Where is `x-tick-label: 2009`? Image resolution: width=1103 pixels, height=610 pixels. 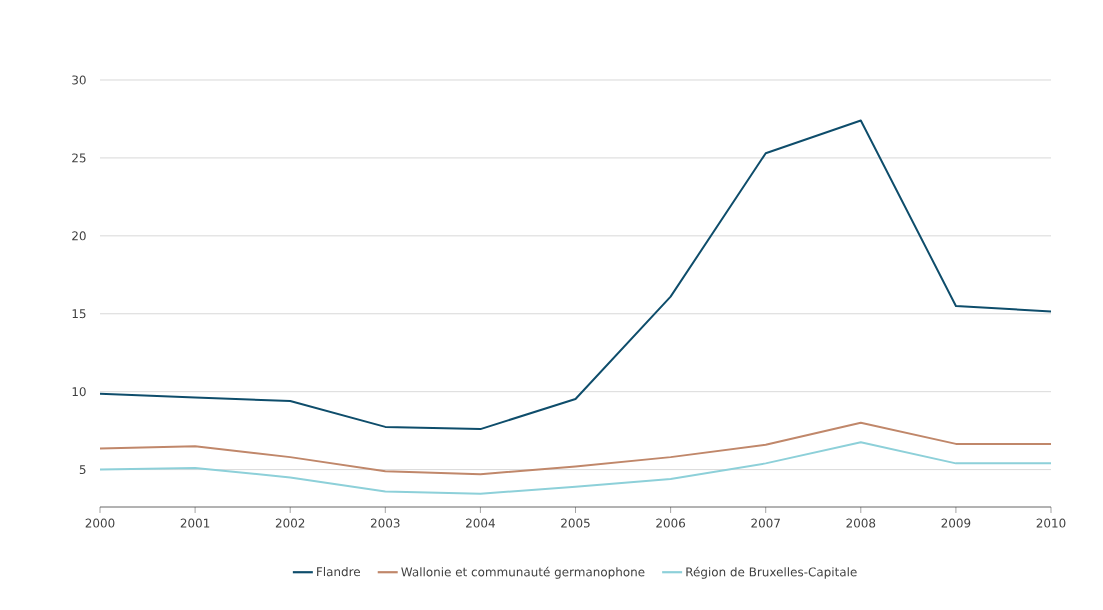
x-tick-label: 2009 is located at coordinates (956, 523).